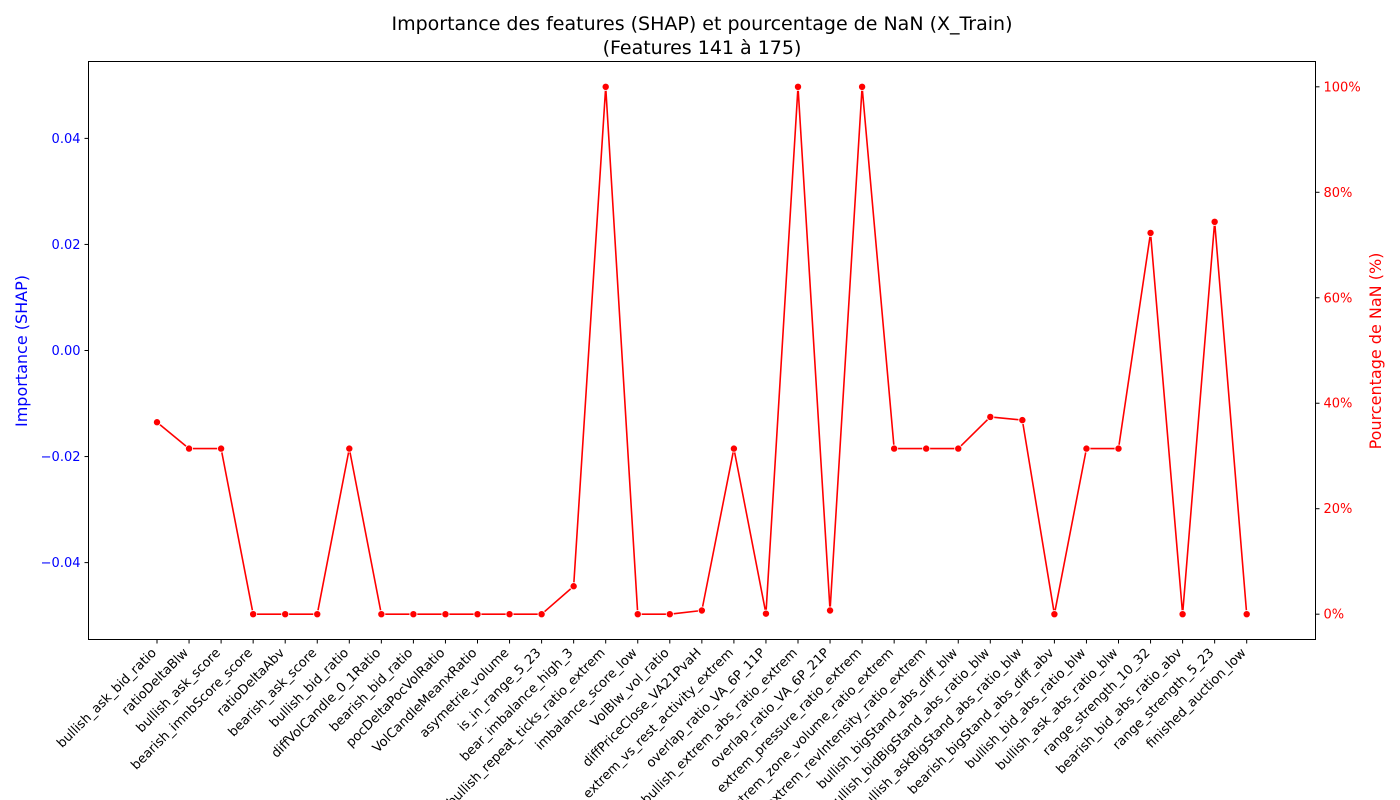  What do you see at coordinates (1334, 615) in the screenshot?
I see `right-tick-label: 0%` at bounding box center [1334, 615].